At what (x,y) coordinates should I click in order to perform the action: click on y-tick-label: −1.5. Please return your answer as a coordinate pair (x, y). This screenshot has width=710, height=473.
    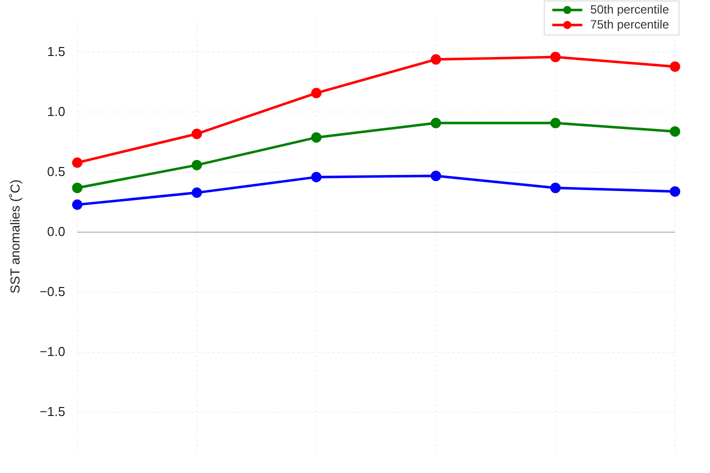
    Looking at the image, I should click on (53, 411).